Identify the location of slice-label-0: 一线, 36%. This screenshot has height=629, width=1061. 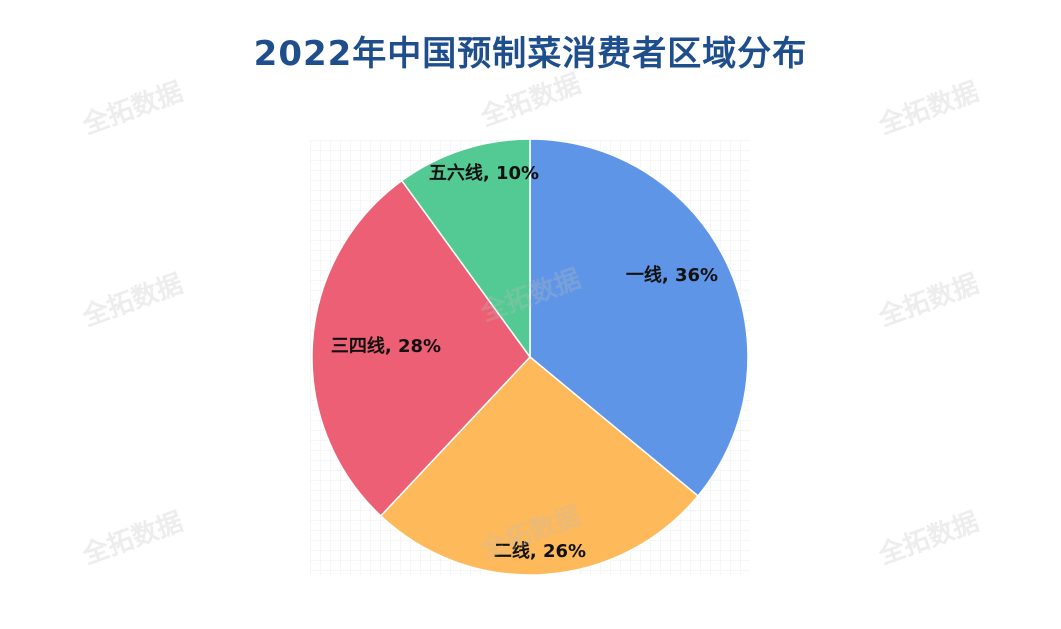
(672, 275).